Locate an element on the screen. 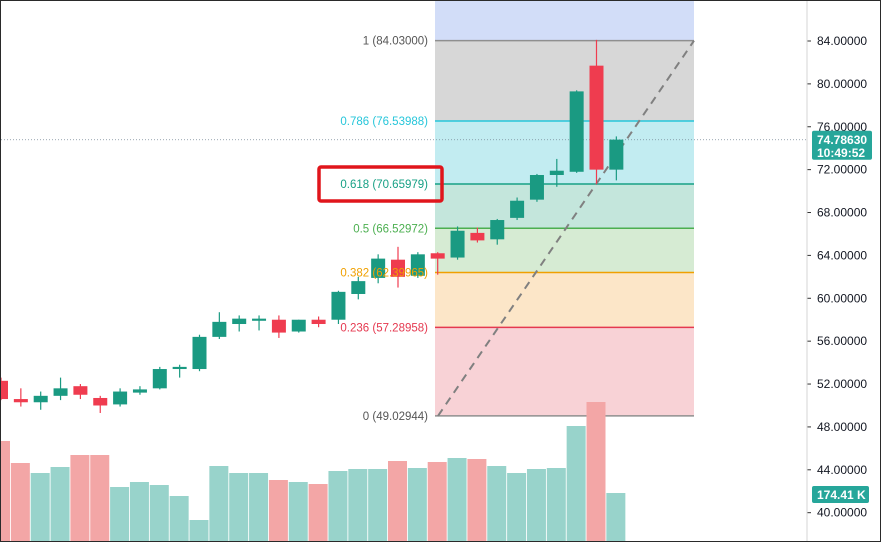 The height and width of the screenshot is (542, 881). fib-band-0.786 is located at coordinates (564, 152).